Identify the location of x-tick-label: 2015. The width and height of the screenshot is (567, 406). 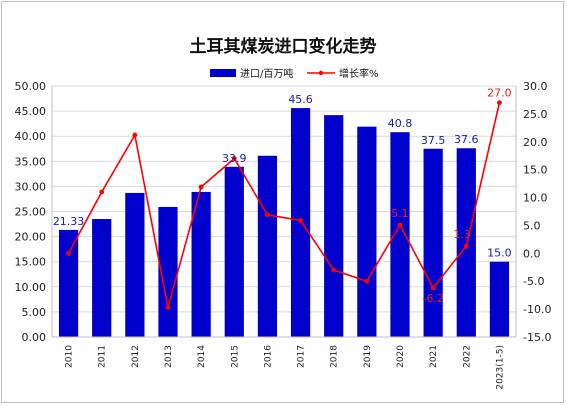
(235, 356).